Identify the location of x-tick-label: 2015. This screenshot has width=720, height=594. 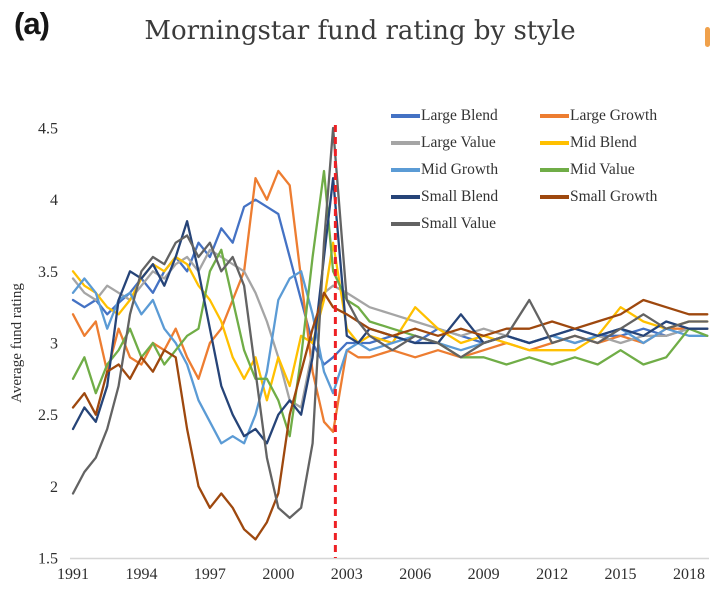
(621, 574).